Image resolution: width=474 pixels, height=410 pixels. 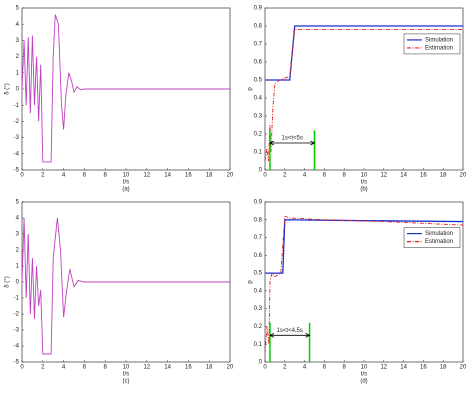 What do you see at coordinates (290, 335) in the screenshot?
I see `annotation-arrow` at bounding box center [290, 335].